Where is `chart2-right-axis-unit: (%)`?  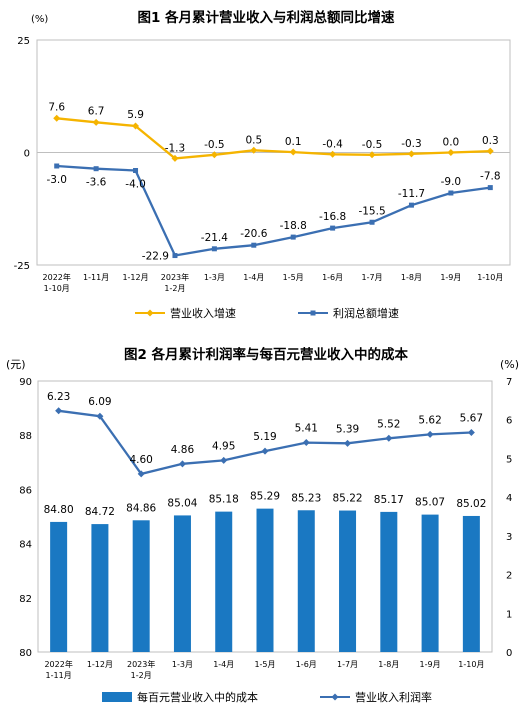 chart2-right-axis-unit: (%) is located at coordinates (509, 364).